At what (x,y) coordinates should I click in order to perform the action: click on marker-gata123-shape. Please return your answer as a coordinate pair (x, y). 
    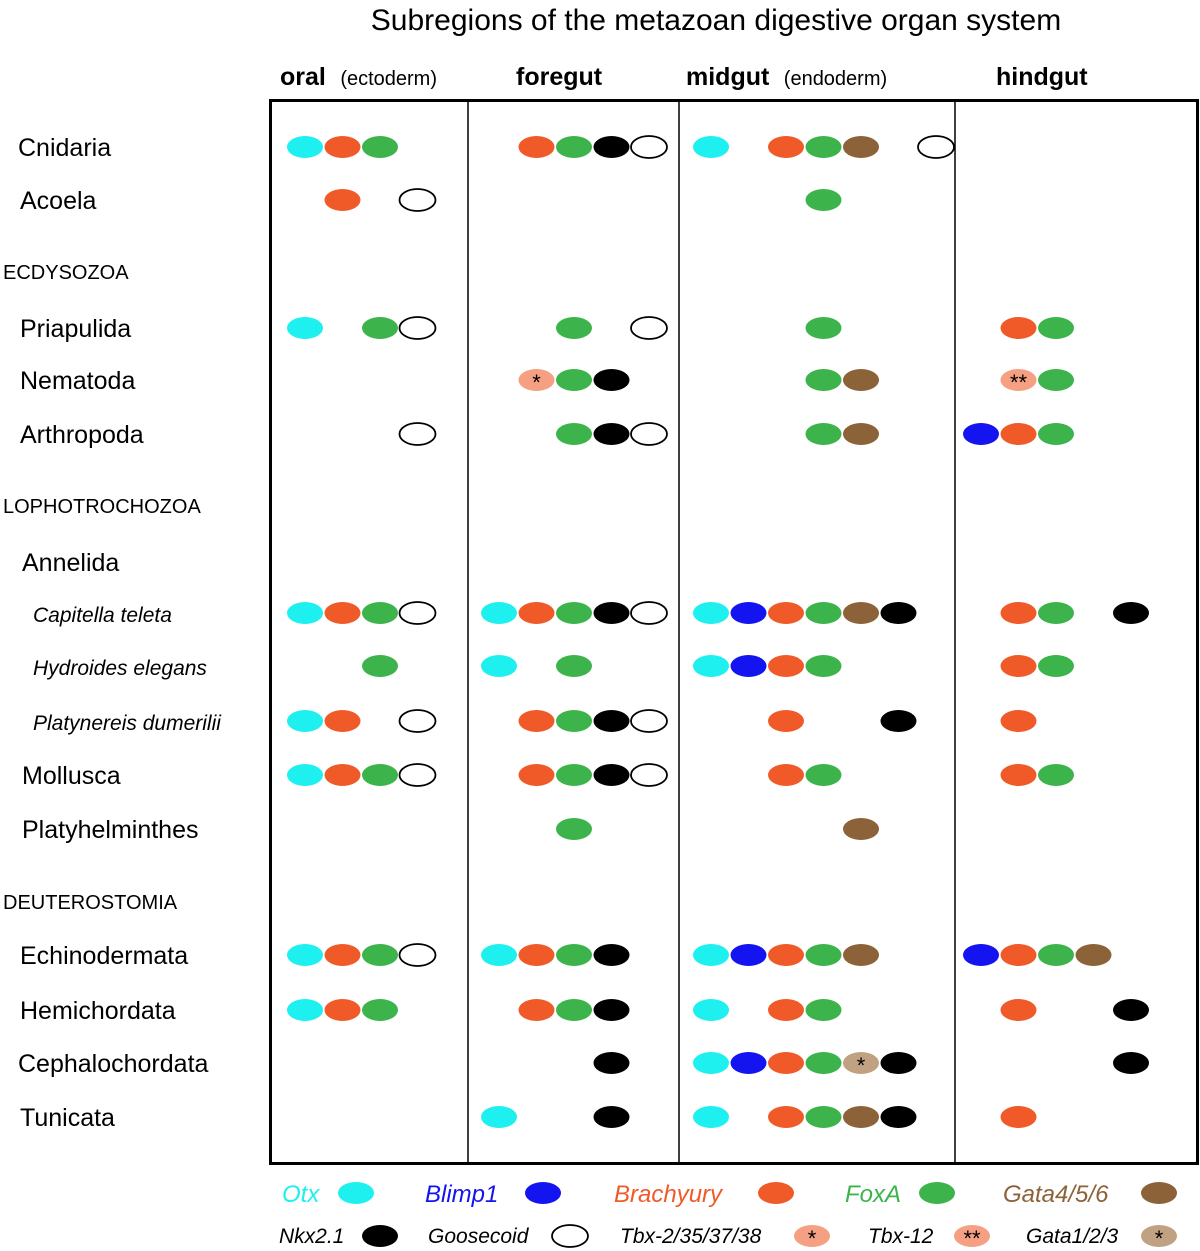
    Looking at the image, I should click on (861, 1063).